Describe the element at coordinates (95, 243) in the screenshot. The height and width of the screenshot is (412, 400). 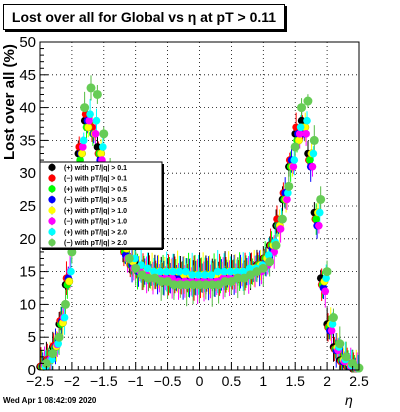
I see `legend-label: (−) with pT/|q| > 2.0` at that location.